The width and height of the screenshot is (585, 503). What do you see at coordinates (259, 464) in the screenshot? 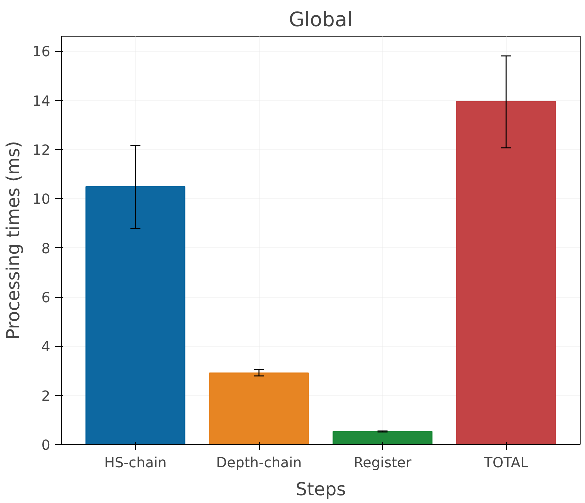
I see `x-tick-label: Depth-chain` at bounding box center [259, 464].